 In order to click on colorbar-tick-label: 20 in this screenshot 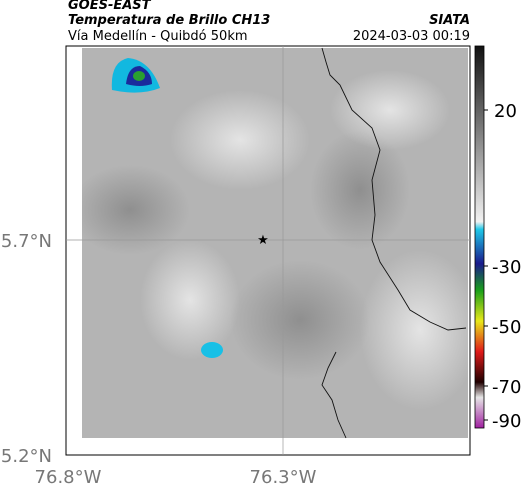, I will do `click(505, 111)`.